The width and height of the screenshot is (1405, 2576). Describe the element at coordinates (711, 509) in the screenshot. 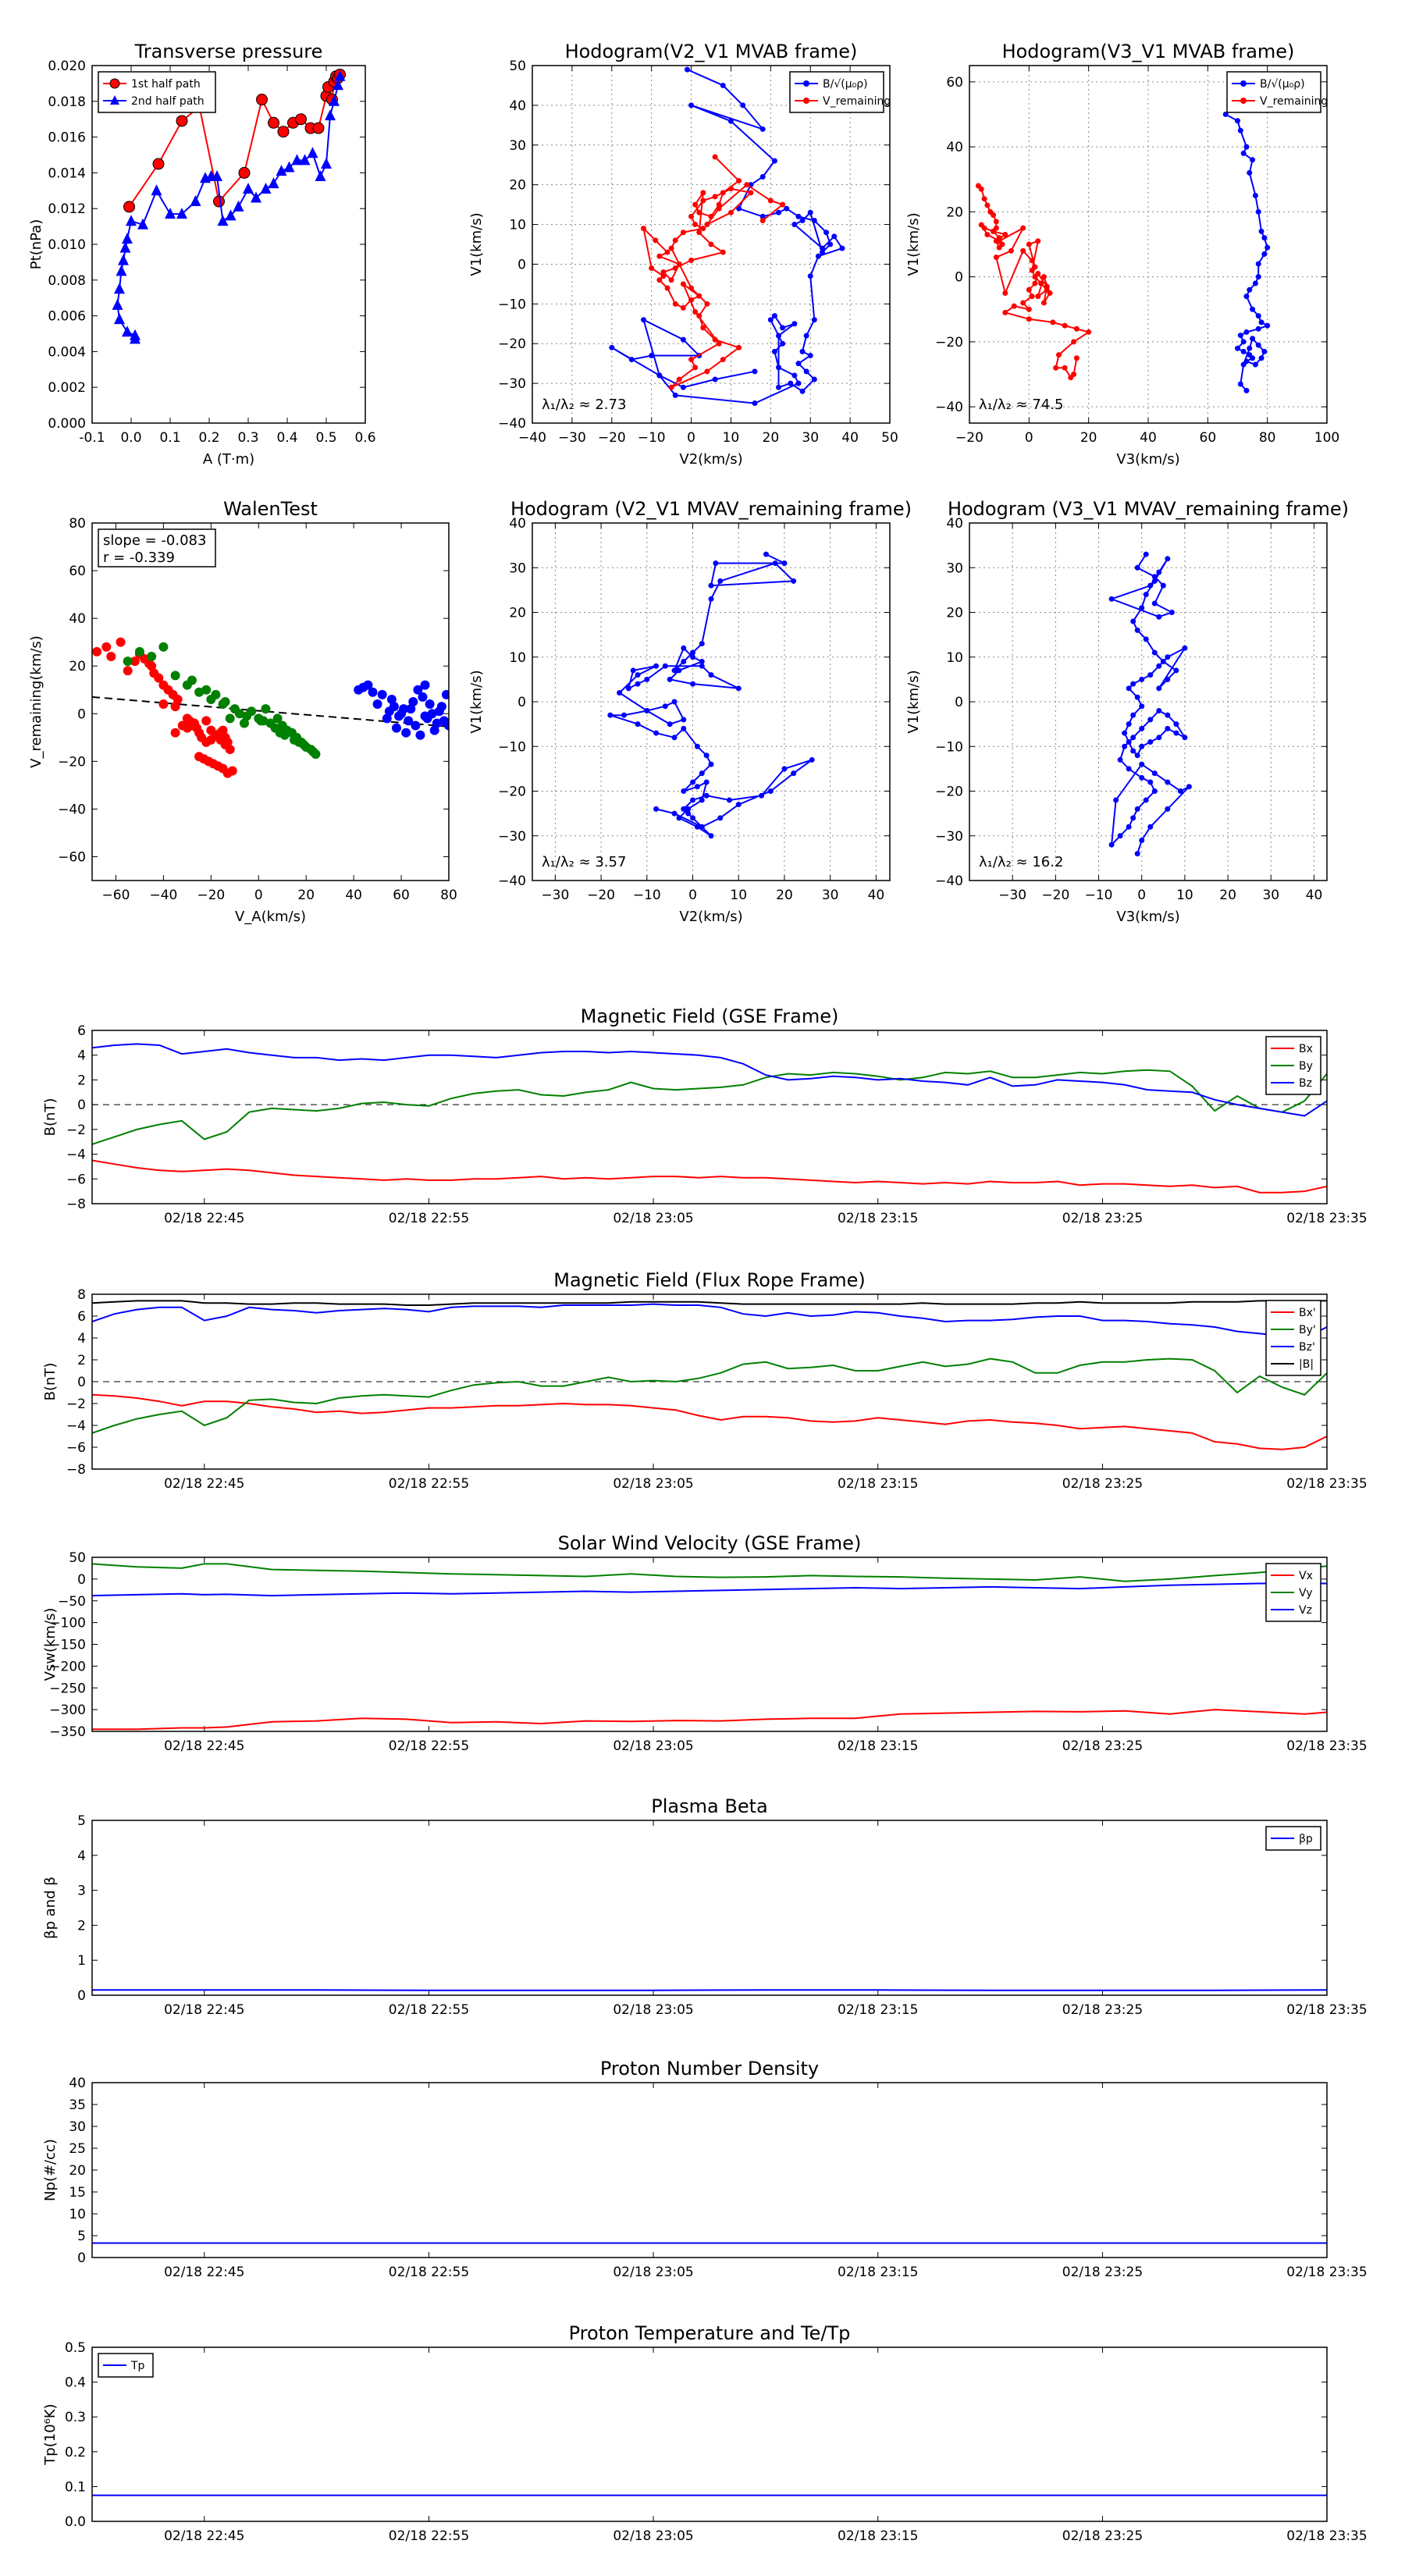

I see `chart-title: Hodogram (V2_V1 MVAV_remaining frame)` at that location.